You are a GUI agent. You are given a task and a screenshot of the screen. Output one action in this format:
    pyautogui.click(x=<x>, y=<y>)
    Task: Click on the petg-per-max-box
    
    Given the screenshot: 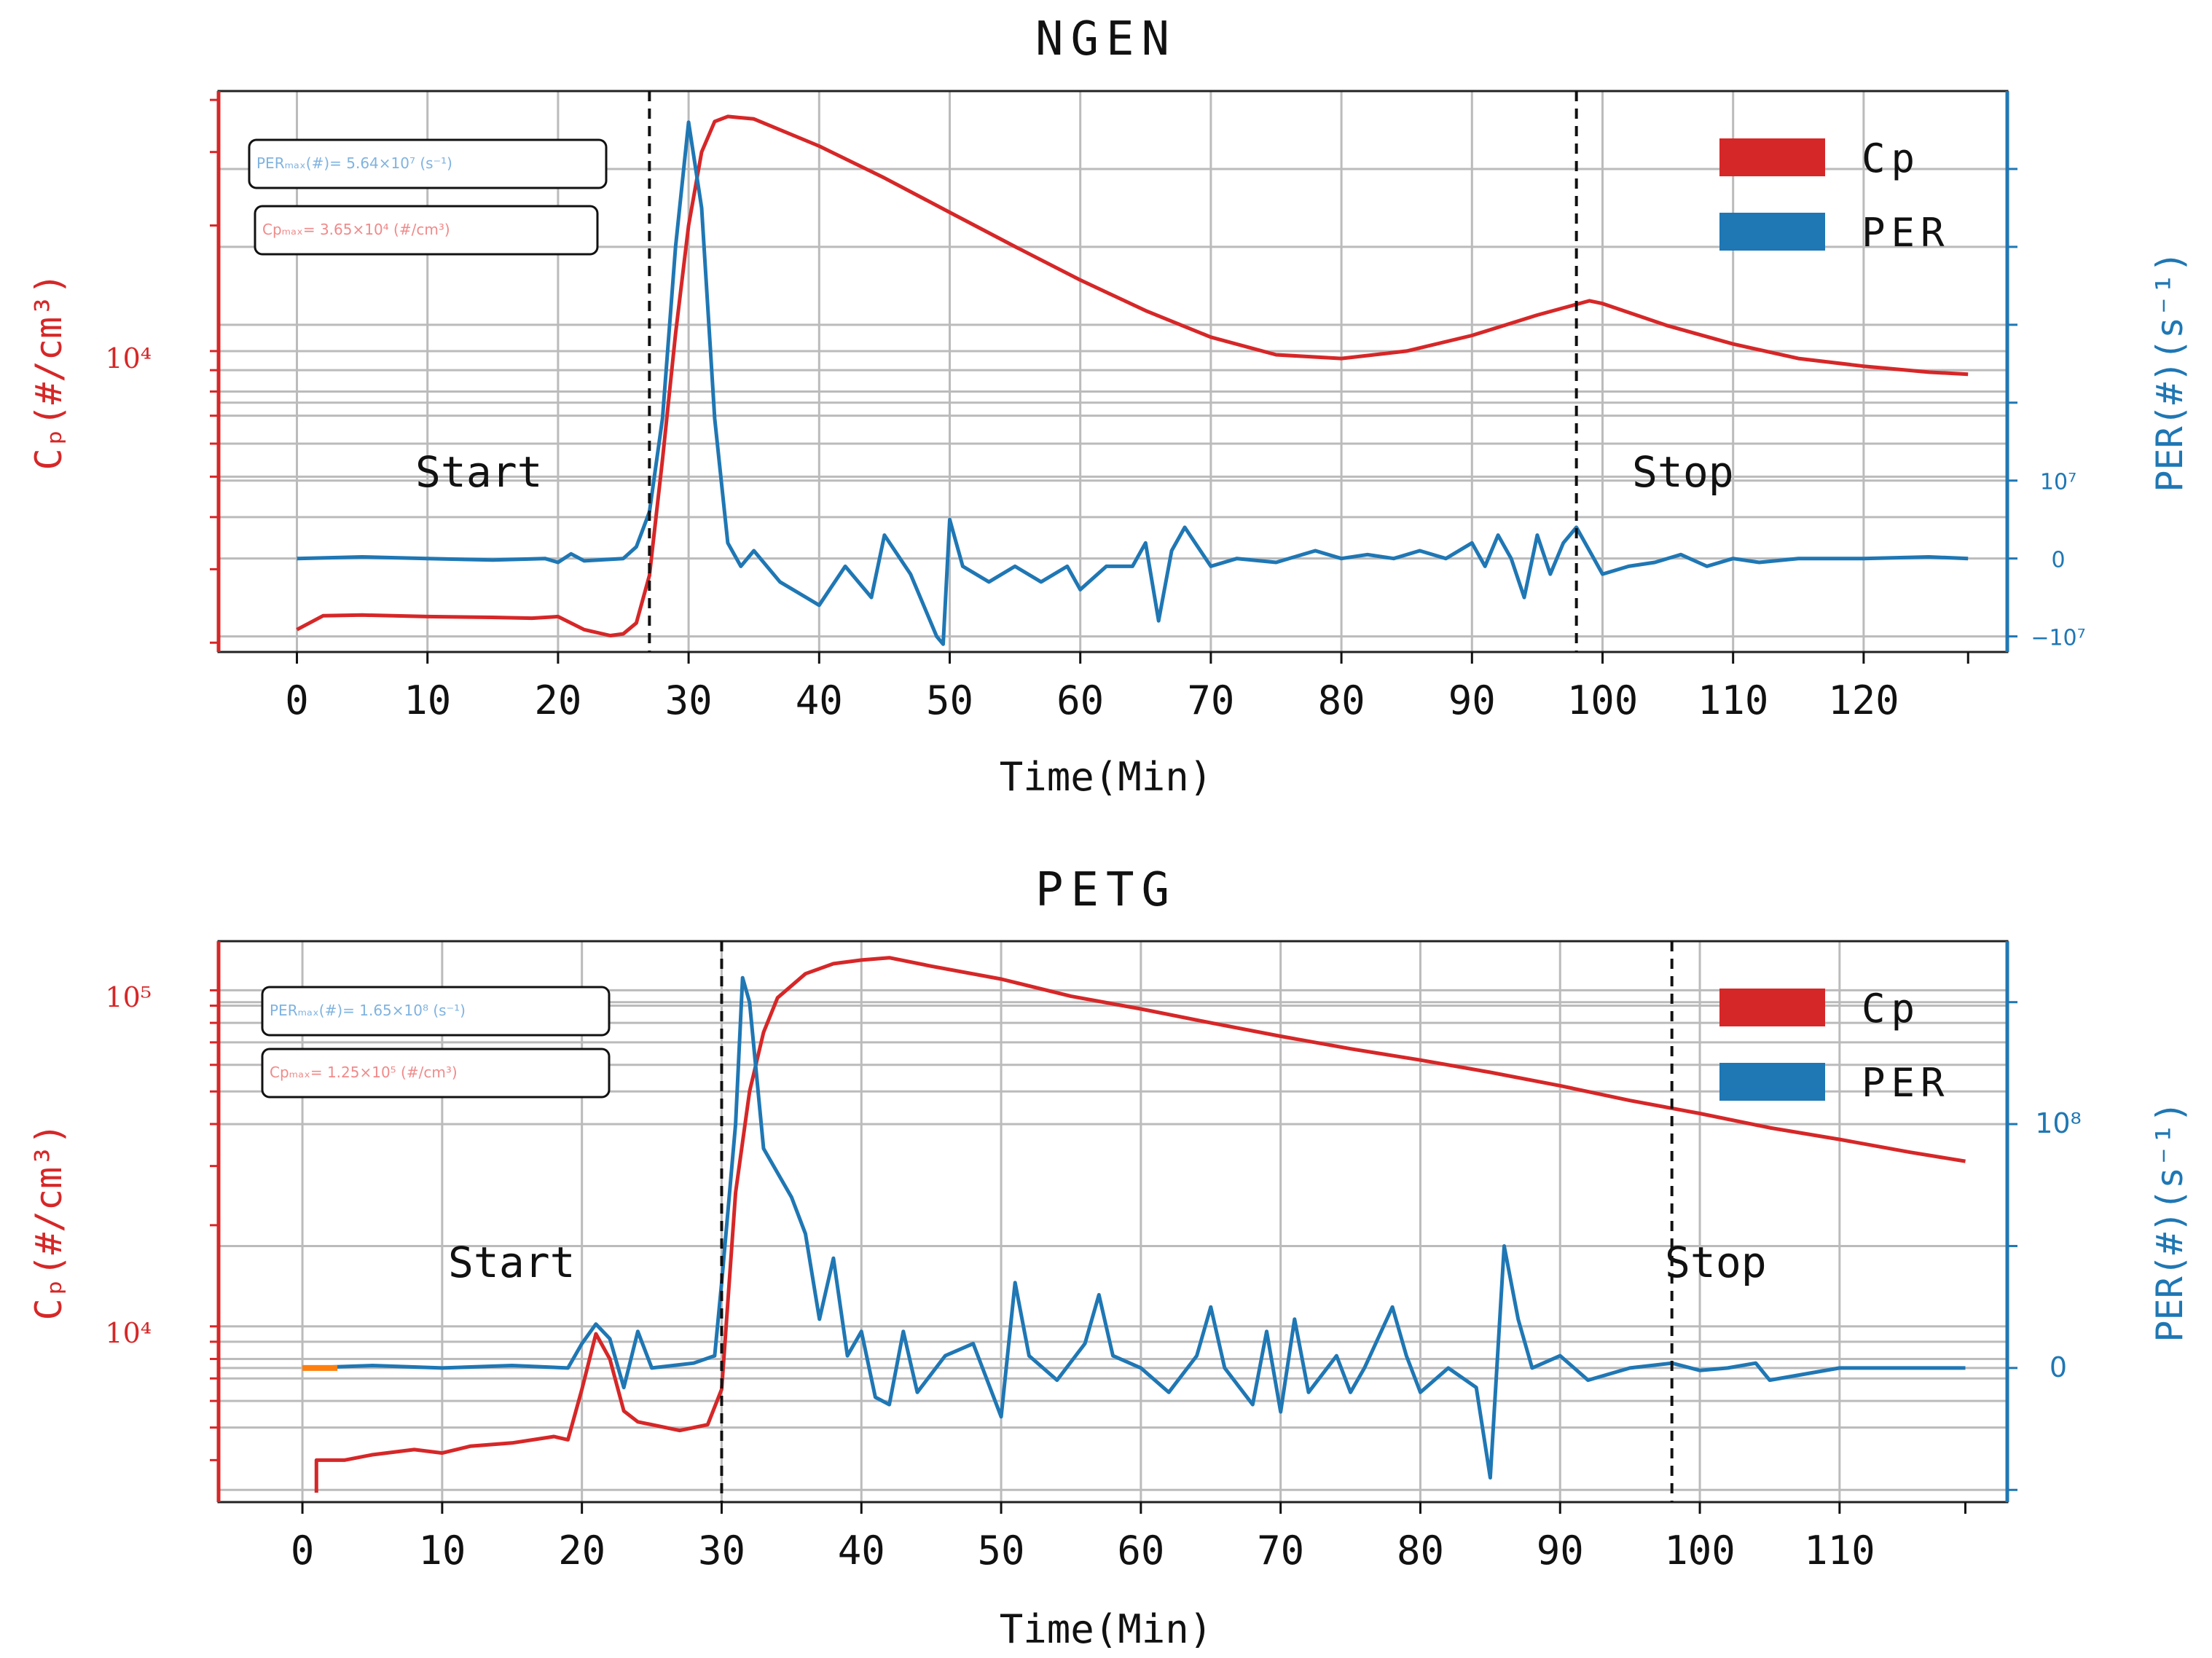 What is the action you would take?
    pyautogui.click(x=436, y=1011)
    